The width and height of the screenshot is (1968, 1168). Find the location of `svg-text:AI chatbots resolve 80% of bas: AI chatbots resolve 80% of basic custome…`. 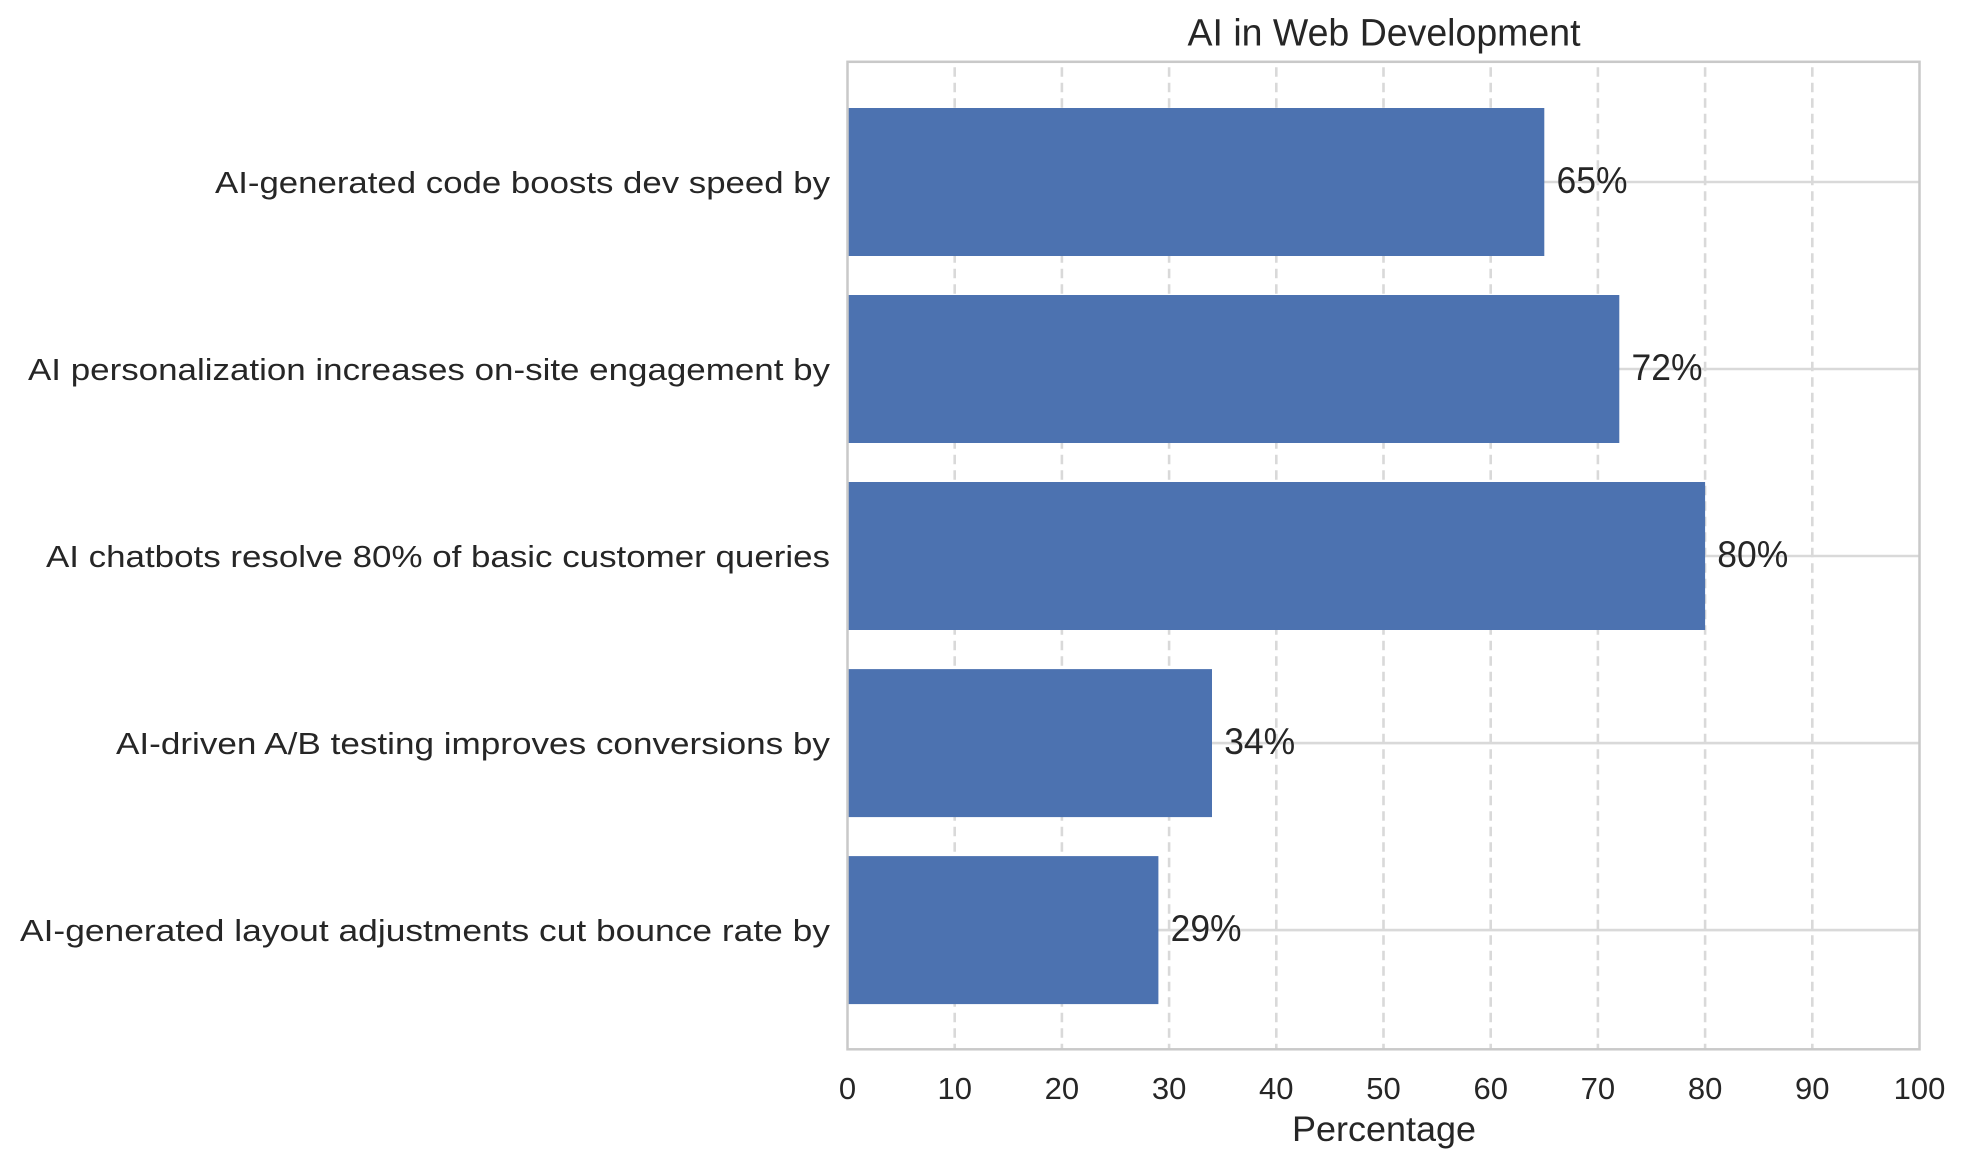

svg-text:AI chatbots resolve 80% of bas: AI chatbots resolve 80% of basic custome… is located at coordinates (438, 556).